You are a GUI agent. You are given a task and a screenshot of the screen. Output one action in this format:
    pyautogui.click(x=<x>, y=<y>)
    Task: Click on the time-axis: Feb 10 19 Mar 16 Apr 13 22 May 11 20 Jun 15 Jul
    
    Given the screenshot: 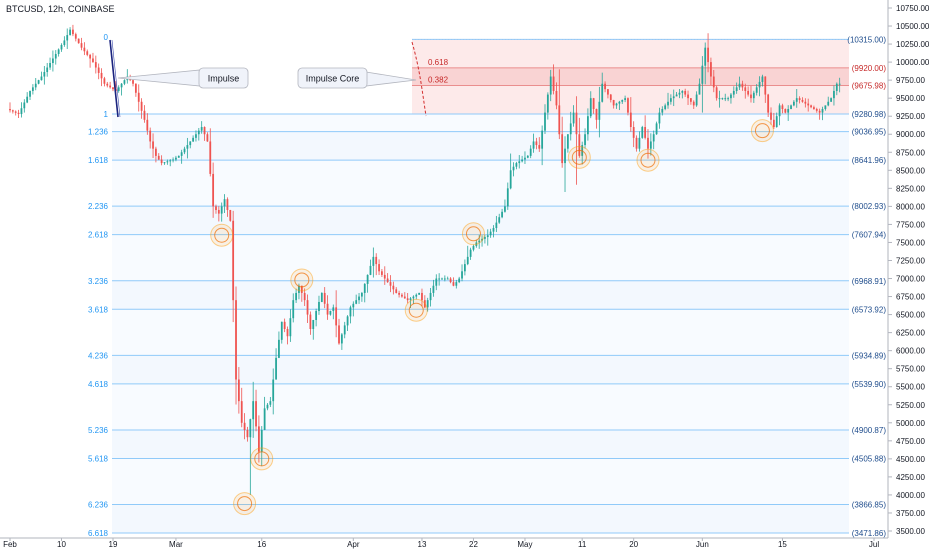 What is the action you would take?
    pyautogui.click(x=444, y=543)
    